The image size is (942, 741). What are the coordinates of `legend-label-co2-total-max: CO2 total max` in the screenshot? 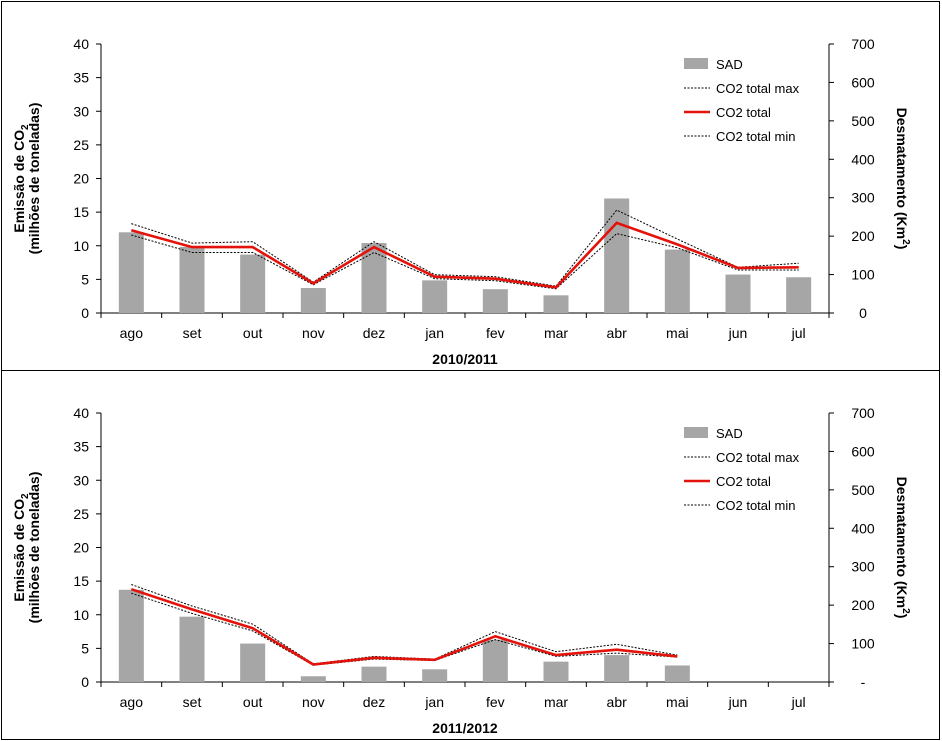 It's located at (758, 457).